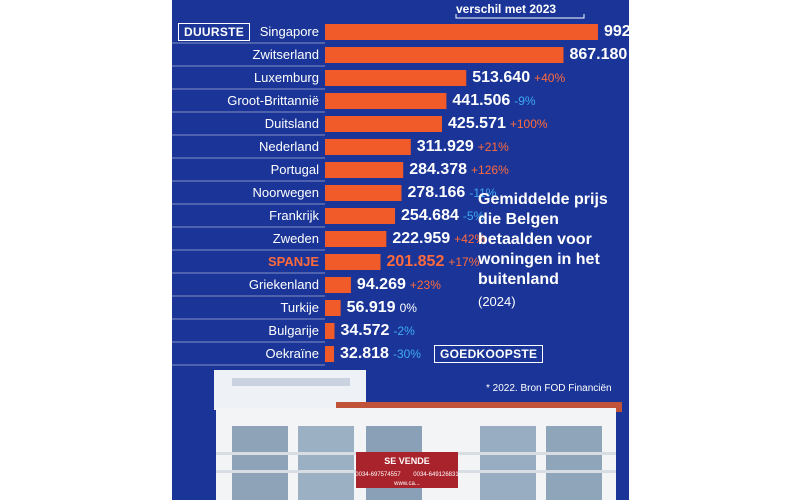 This screenshot has height=500, width=800. What do you see at coordinates (445, 146) in the screenshot?
I see `value-number: 311.929` at bounding box center [445, 146].